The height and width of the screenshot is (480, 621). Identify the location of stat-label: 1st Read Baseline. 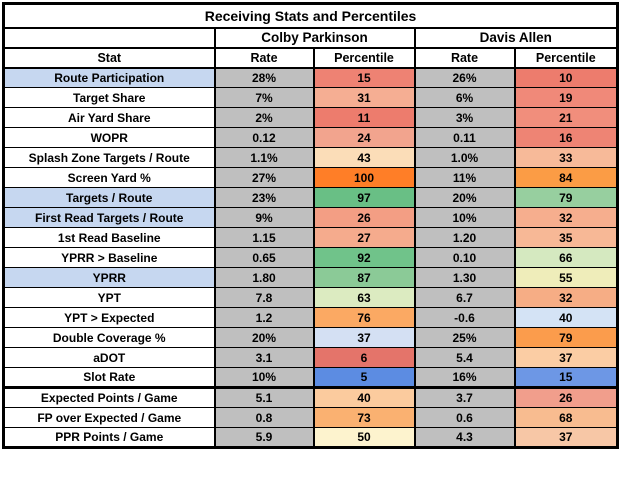
(109, 237).